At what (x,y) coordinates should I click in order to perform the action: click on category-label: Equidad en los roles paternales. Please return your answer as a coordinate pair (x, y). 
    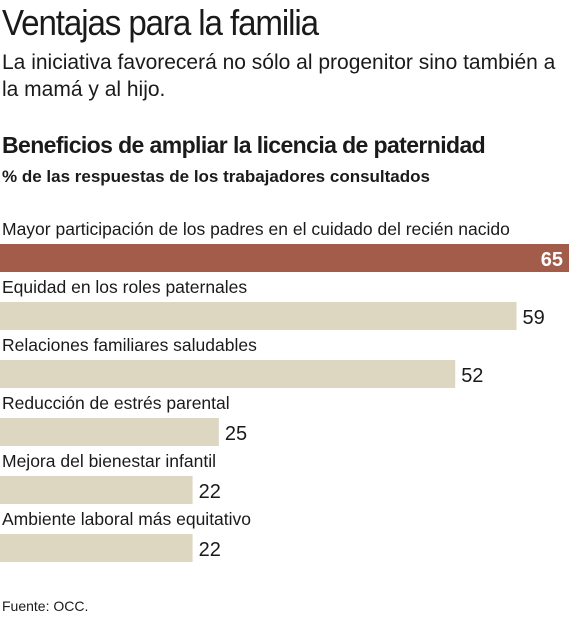
    Looking at the image, I should click on (124, 287).